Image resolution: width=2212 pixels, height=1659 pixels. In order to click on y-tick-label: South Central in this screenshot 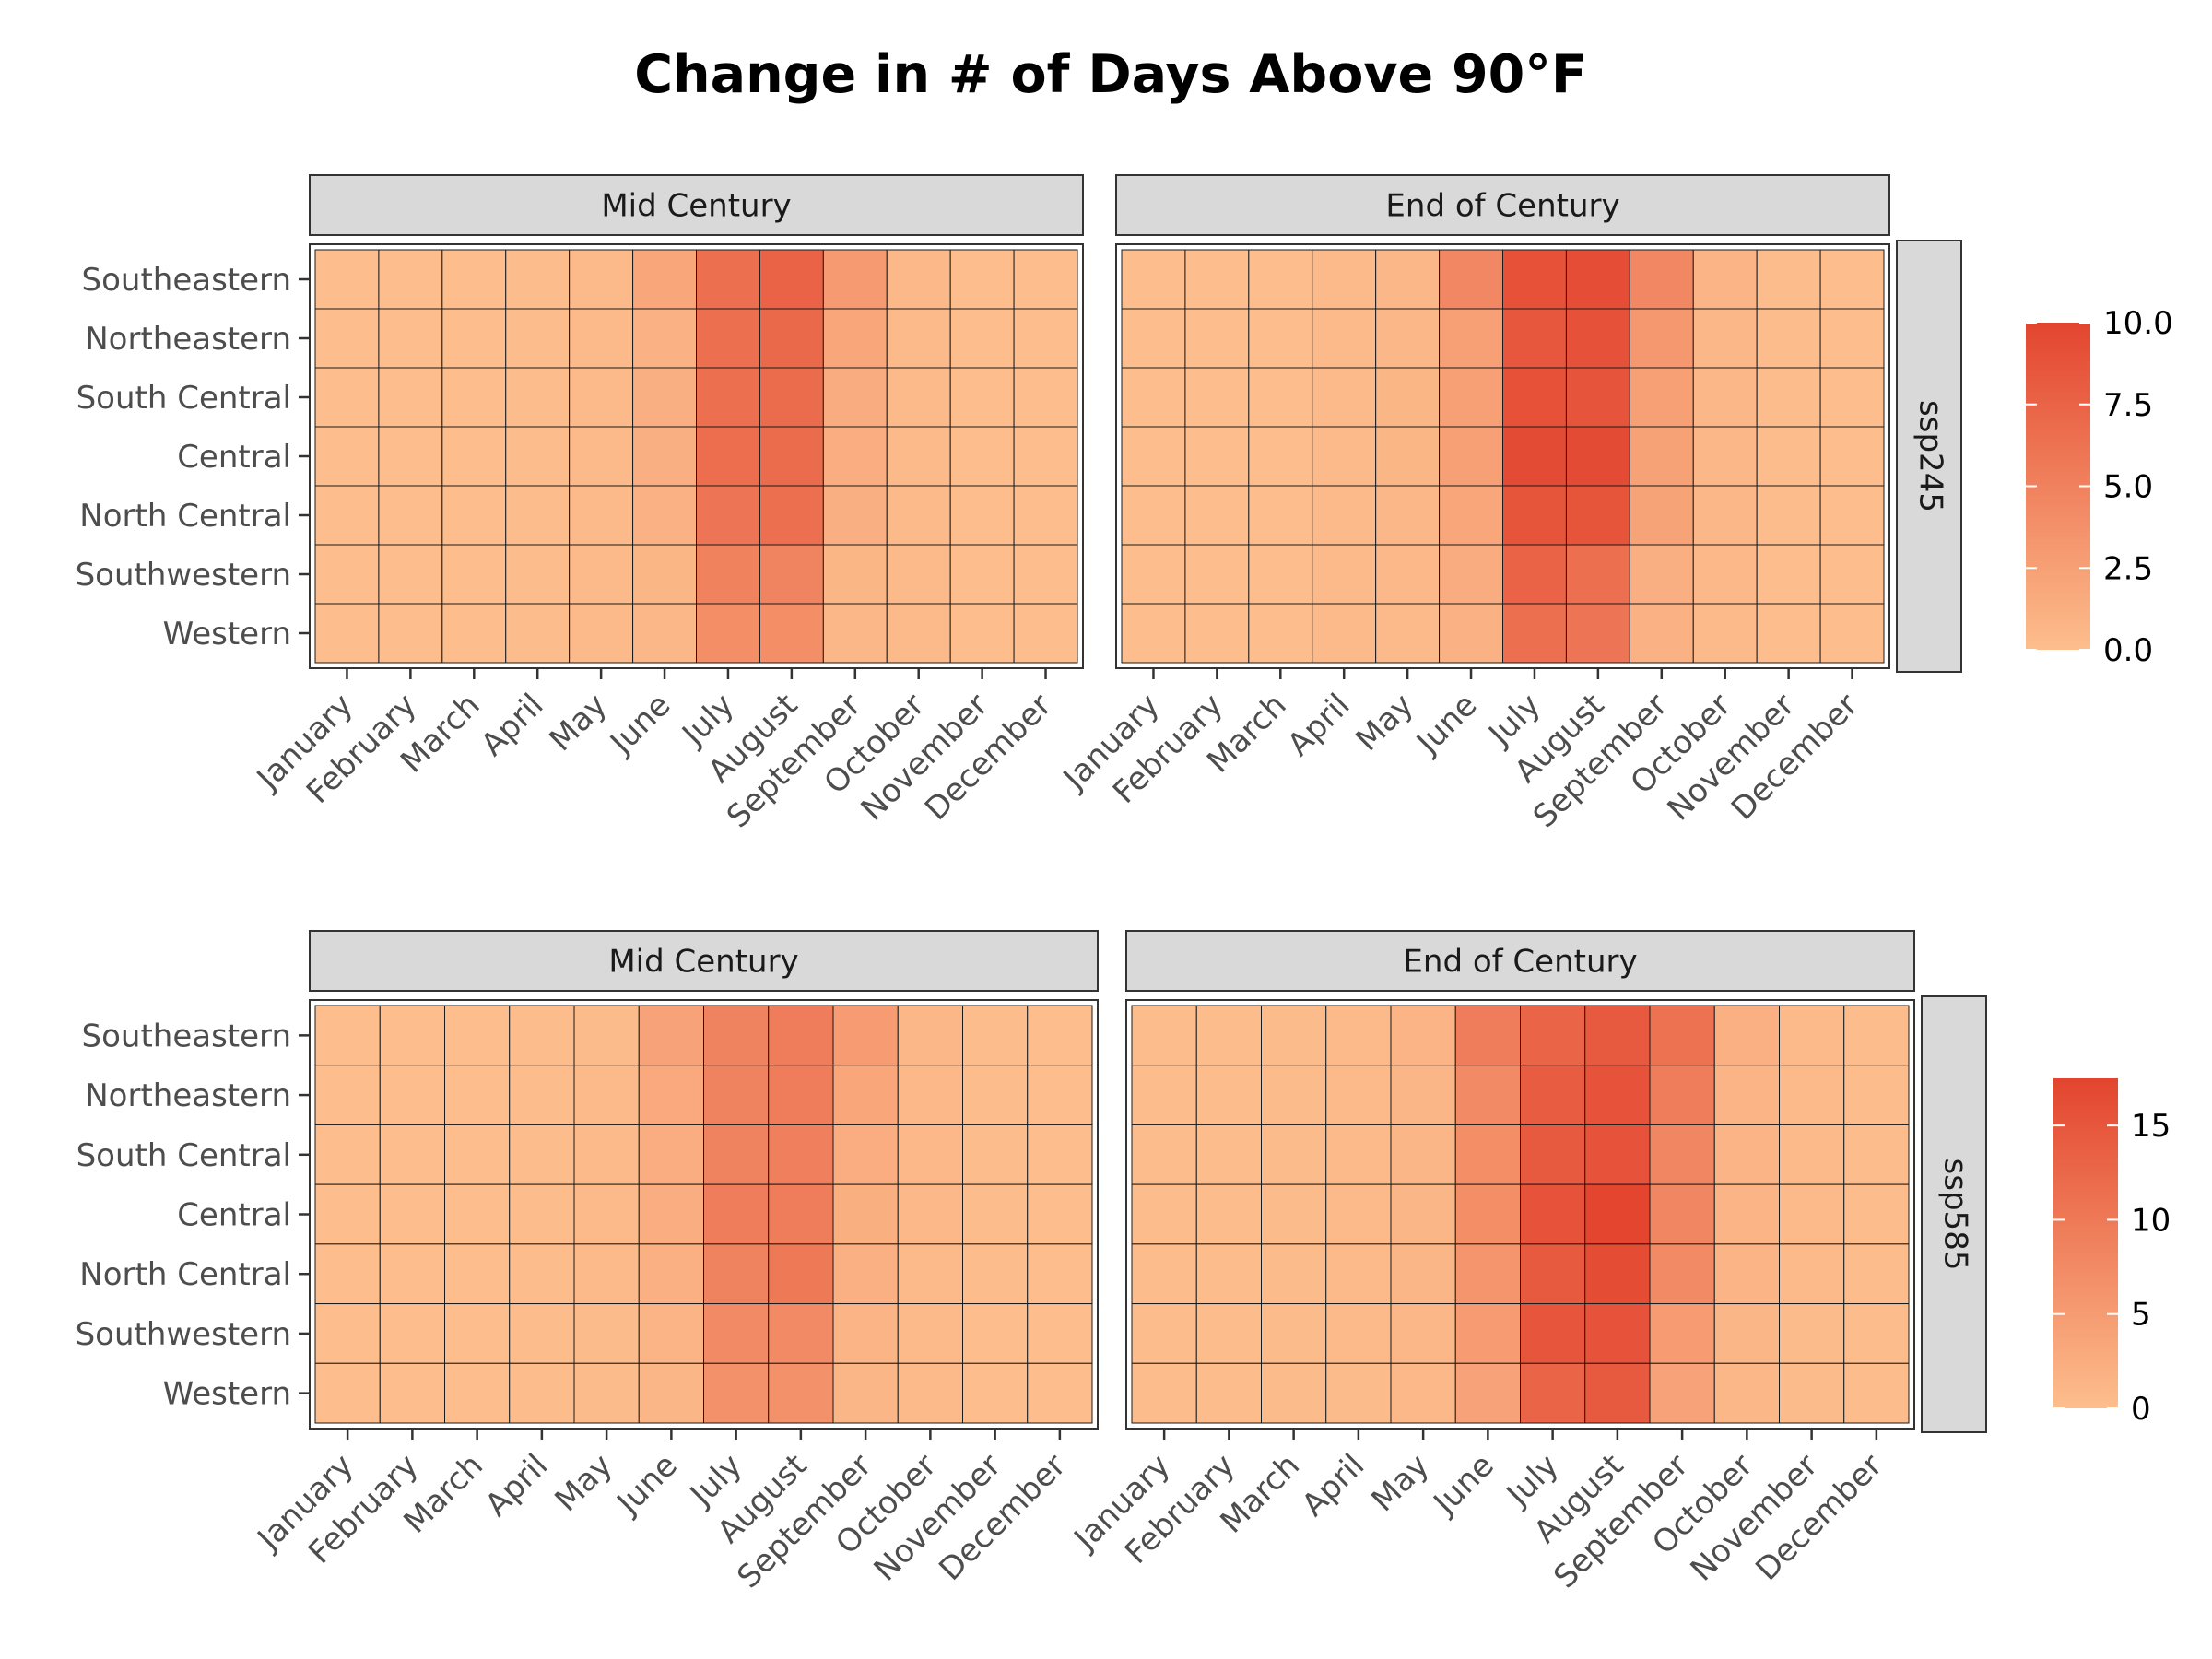, I will do `click(183, 398)`.